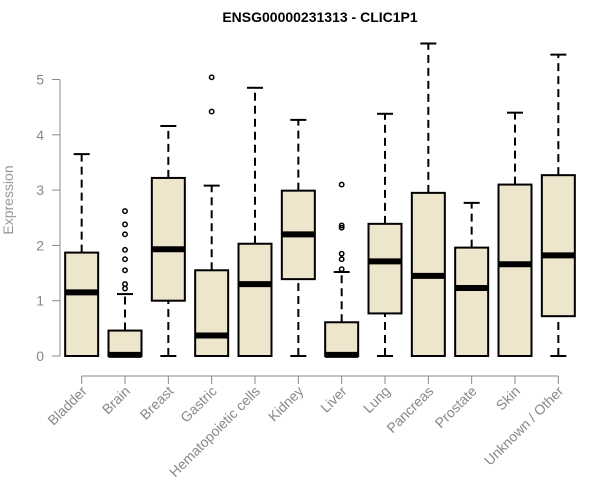 The height and width of the screenshot is (500, 600). I want to click on x-tick-label: Lung, so click(376, 399).